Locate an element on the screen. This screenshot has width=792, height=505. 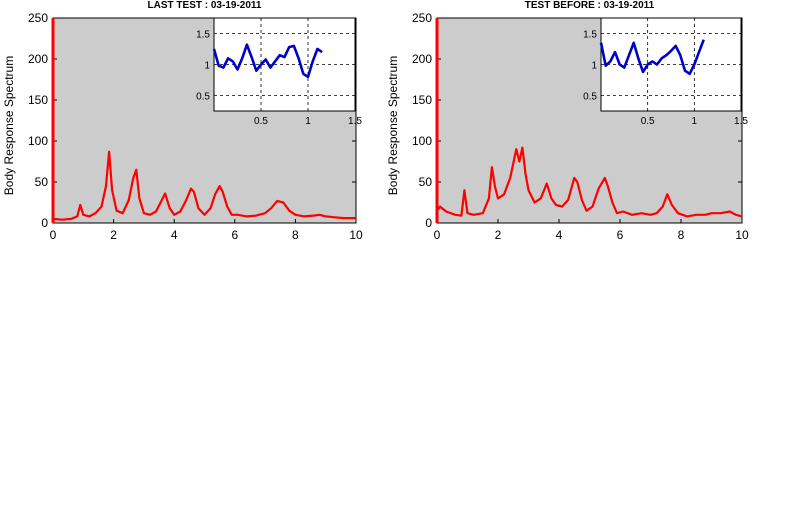
chart-title: TEST BEFORE : 03-19-2011 is located at coordinates (590, 5).